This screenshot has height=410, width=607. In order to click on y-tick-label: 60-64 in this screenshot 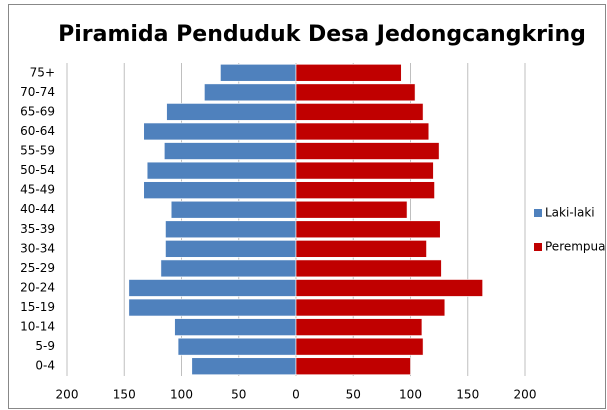, I will do `click(37, 131)`.